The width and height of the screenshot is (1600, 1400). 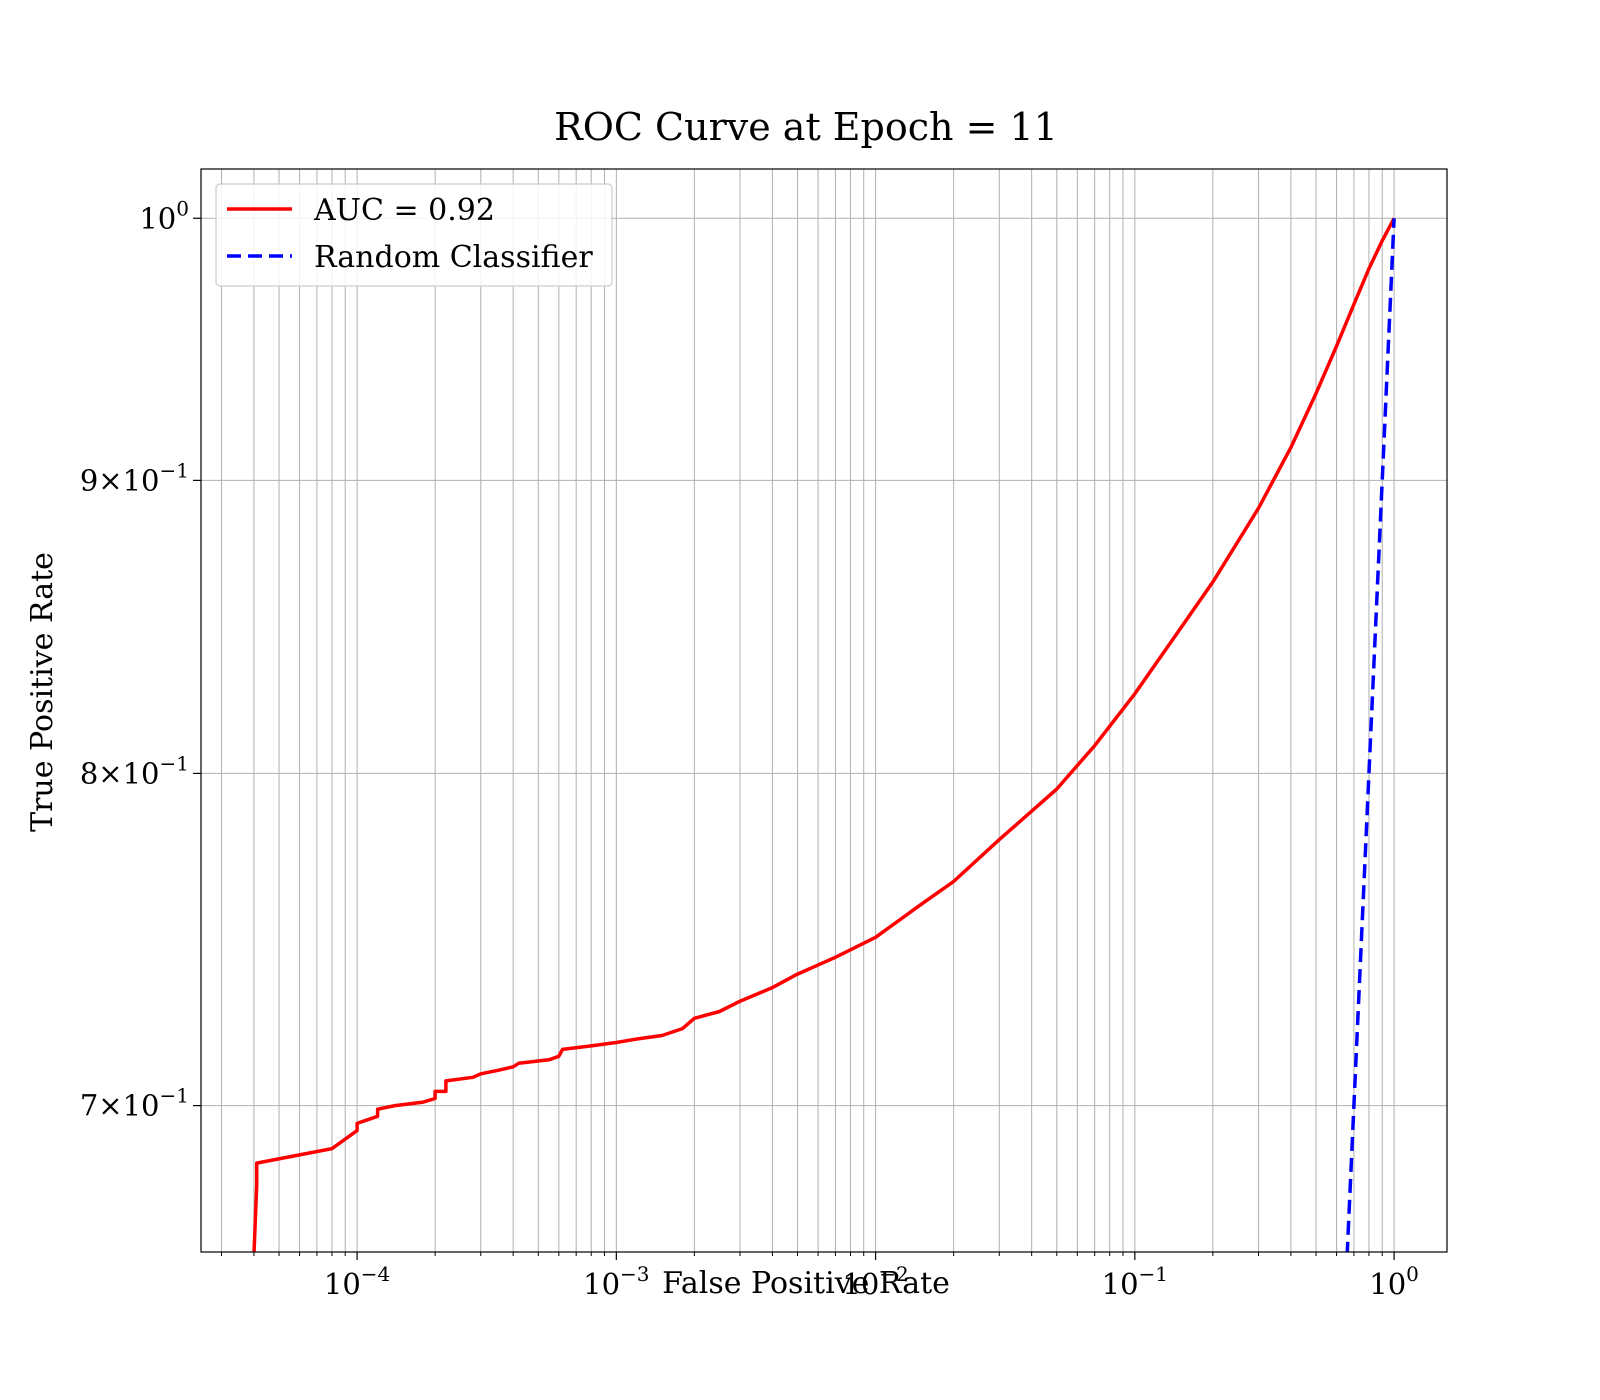 I want to click on legend-label-random: Random Classifier, so click(x=453, y=257).